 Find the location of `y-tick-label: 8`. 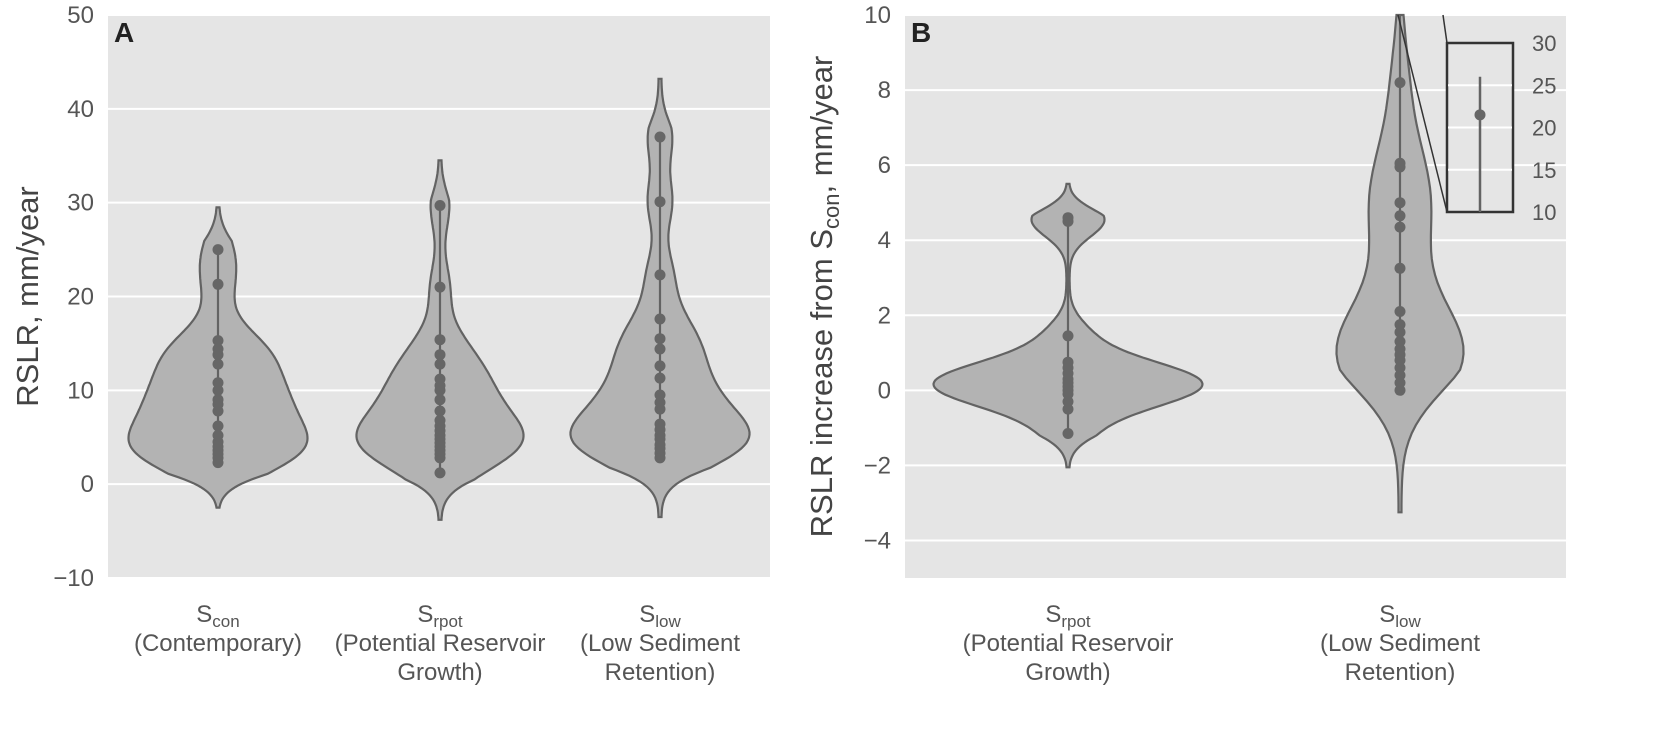

y-tick-label: 8 is located at coordinates (884, 90).